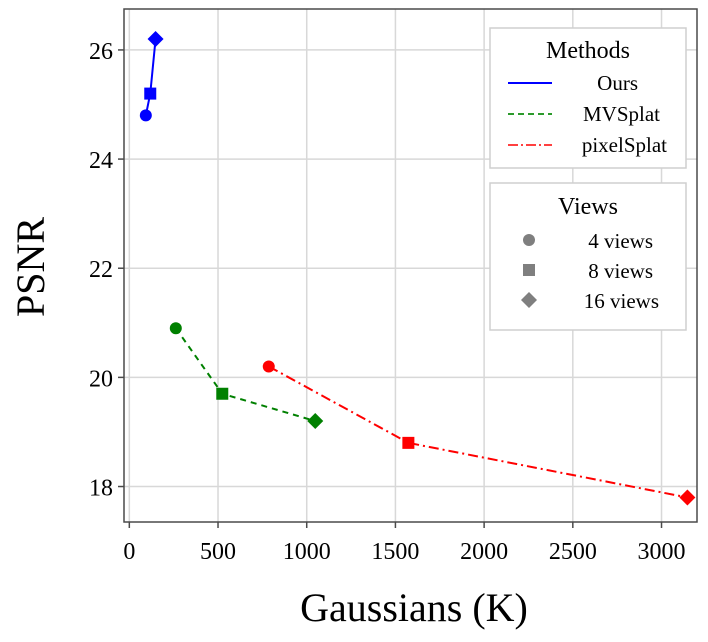 The height and width of the screenshot is (642, 708). I want to click on y-axis-label: PSNR, so click(30, 267).